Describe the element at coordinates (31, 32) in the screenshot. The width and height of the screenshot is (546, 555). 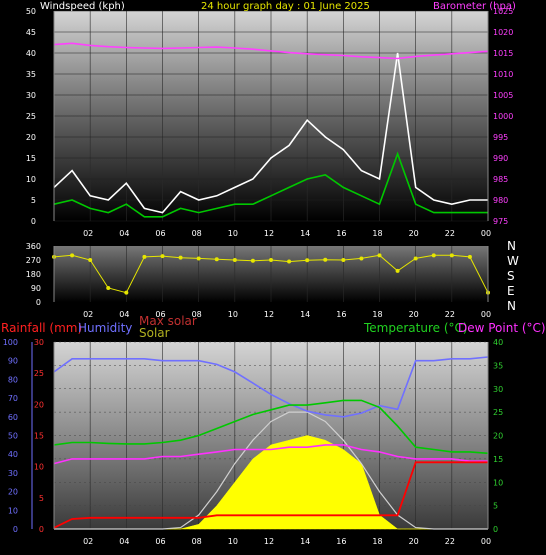
I see `wind-y-tick-label: 45` at that location.